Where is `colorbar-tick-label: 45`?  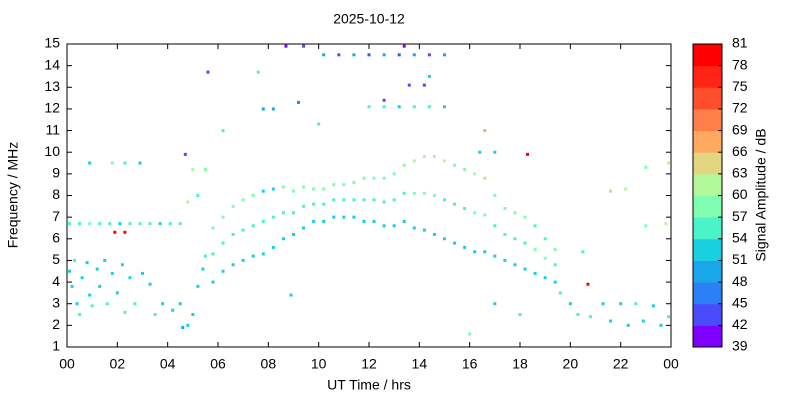 colorbar-tick-label: 45 is located at coordinates (740, 302).